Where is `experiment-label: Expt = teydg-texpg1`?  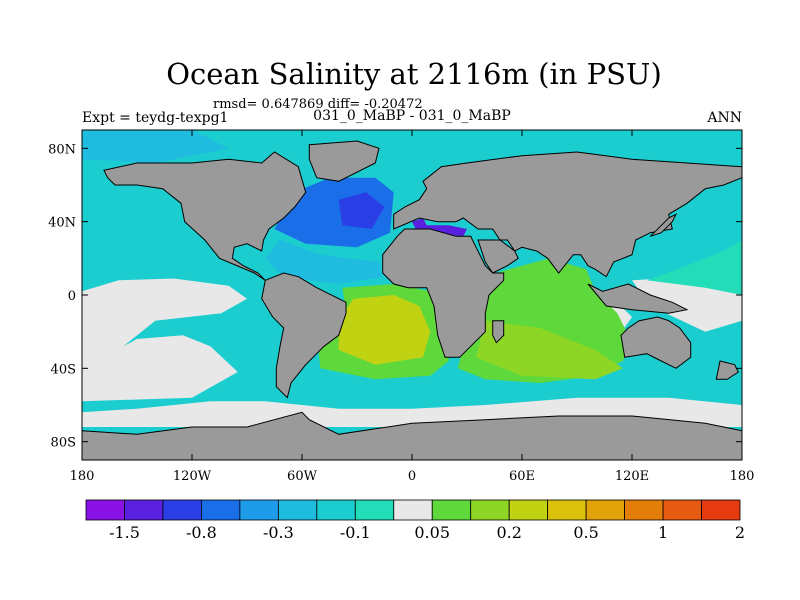 experiment-label: Expt = teydg-texpg1 is located at coordinates (155, 118).